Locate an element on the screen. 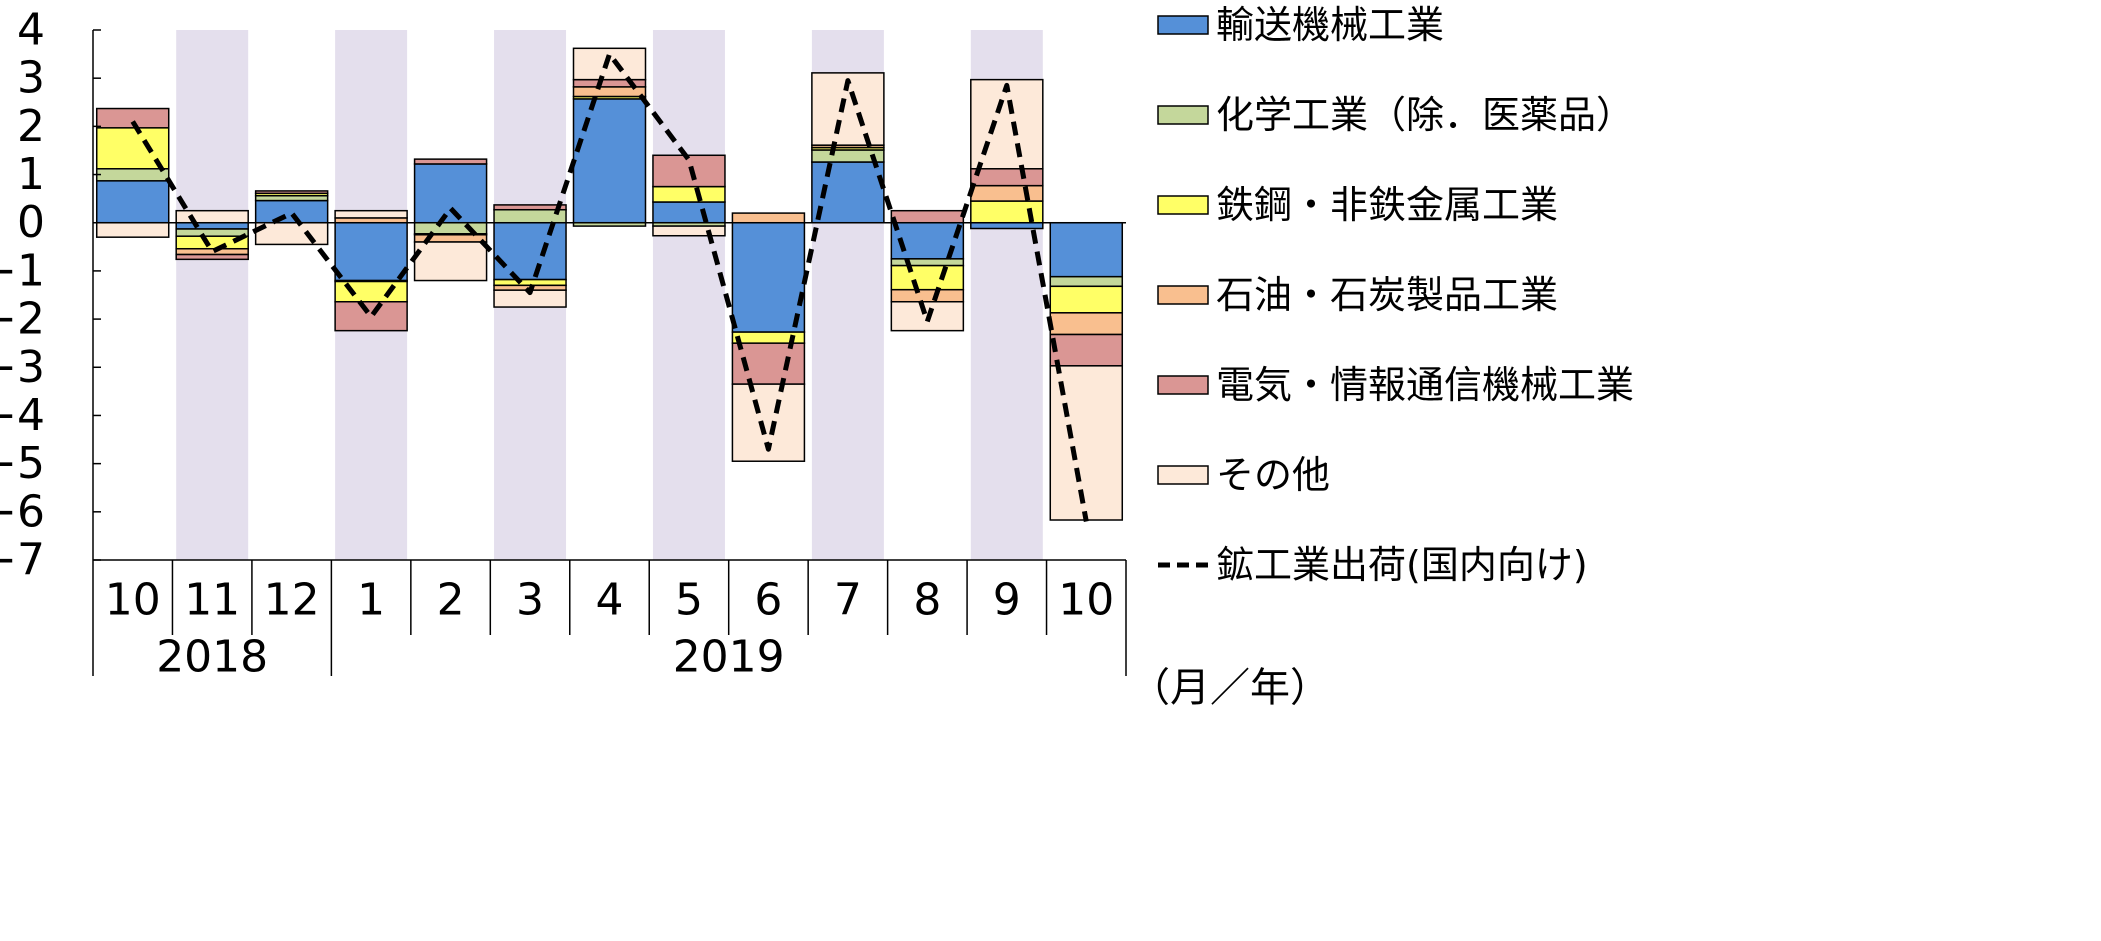  legend-label: 輸送機械工業 is located at coordinates (1330, 25).